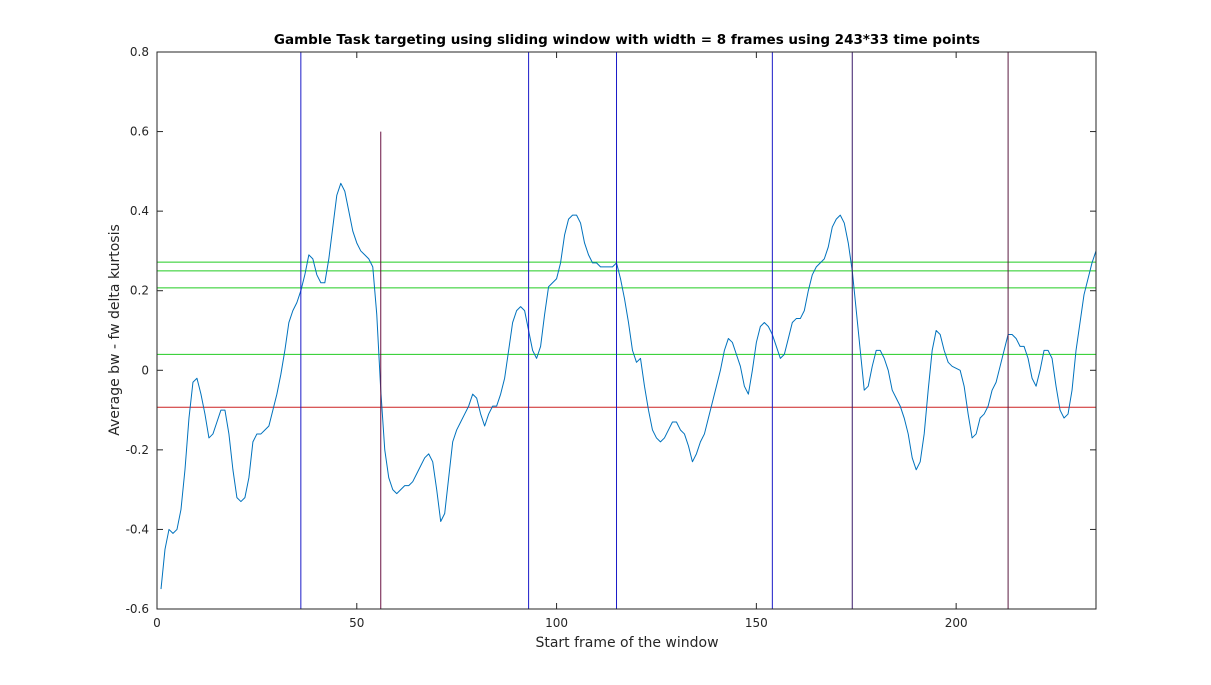 The width and height of the screenshot is (1211, 685). Describe the element at coordinates (556, 623) in the screenshot. I see `x-tick-label: 100` at that location.